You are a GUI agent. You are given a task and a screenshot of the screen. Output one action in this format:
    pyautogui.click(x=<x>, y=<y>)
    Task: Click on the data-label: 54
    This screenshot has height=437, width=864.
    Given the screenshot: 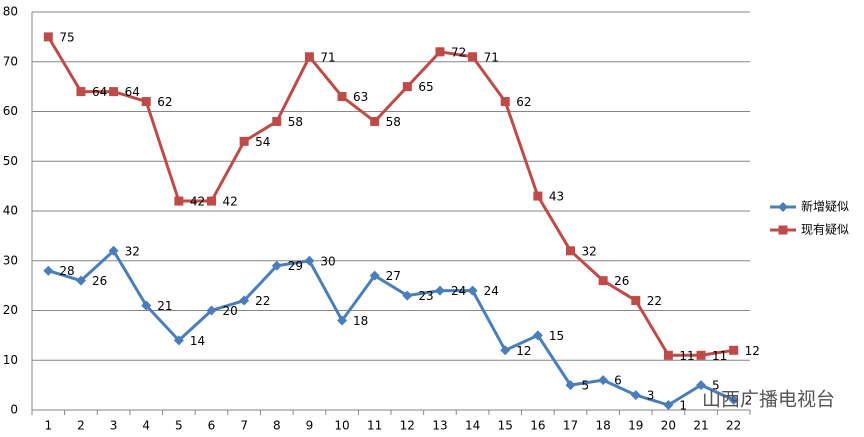 What is the action you would take?
    pyautogui.click(x=262, y=142)
    